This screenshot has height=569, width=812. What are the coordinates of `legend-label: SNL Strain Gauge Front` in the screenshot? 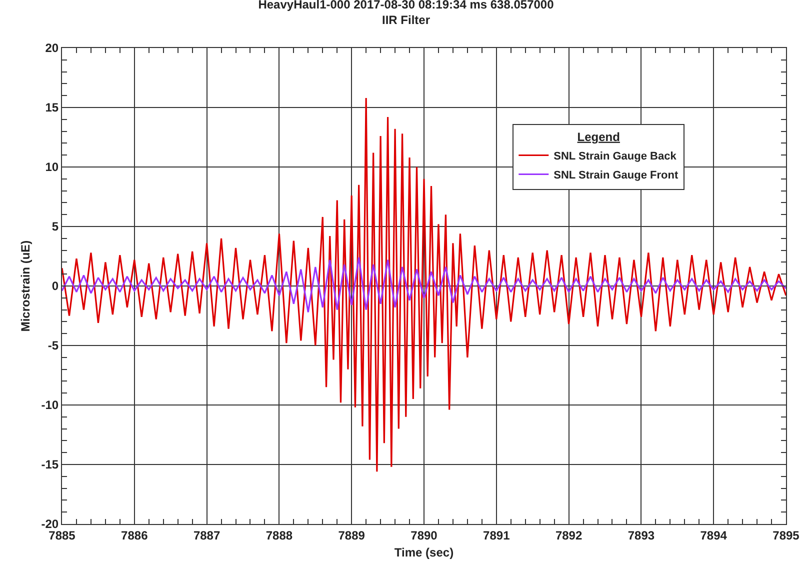 It's located at (616, 176).